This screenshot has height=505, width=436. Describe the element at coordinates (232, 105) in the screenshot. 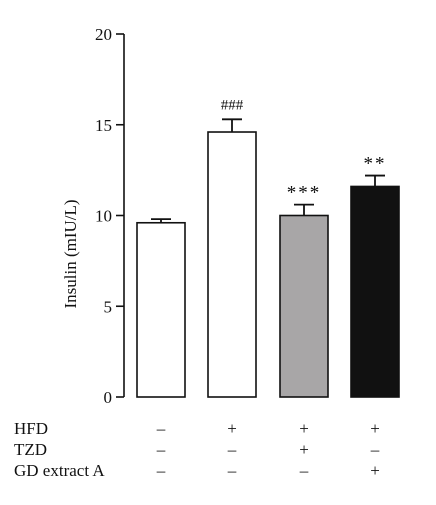

I see `significance-mark: ###` at that location.